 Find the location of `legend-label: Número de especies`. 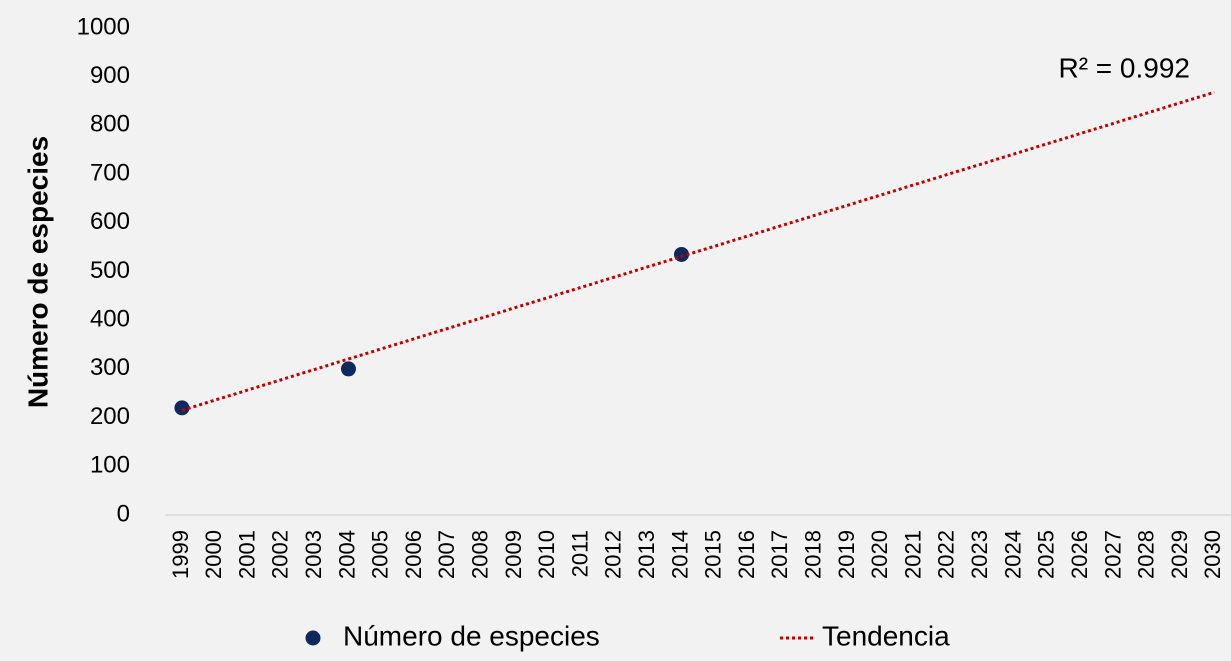

legend-label: Número de especies is located at coordinates (471, 635).